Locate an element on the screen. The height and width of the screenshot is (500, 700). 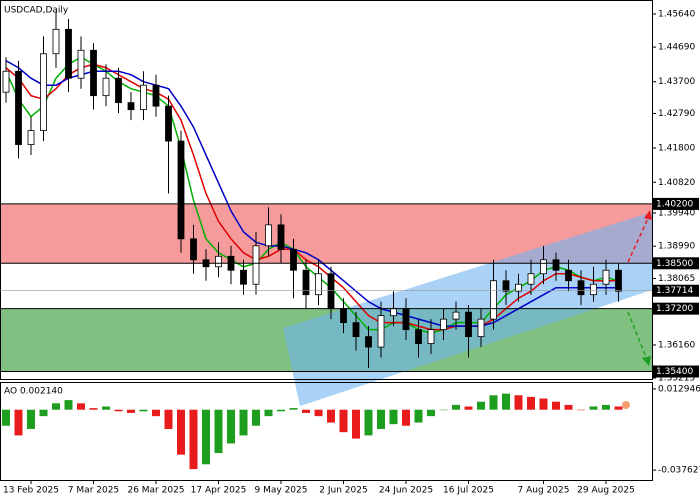
arrow-down is located at coordinates (638, 337).